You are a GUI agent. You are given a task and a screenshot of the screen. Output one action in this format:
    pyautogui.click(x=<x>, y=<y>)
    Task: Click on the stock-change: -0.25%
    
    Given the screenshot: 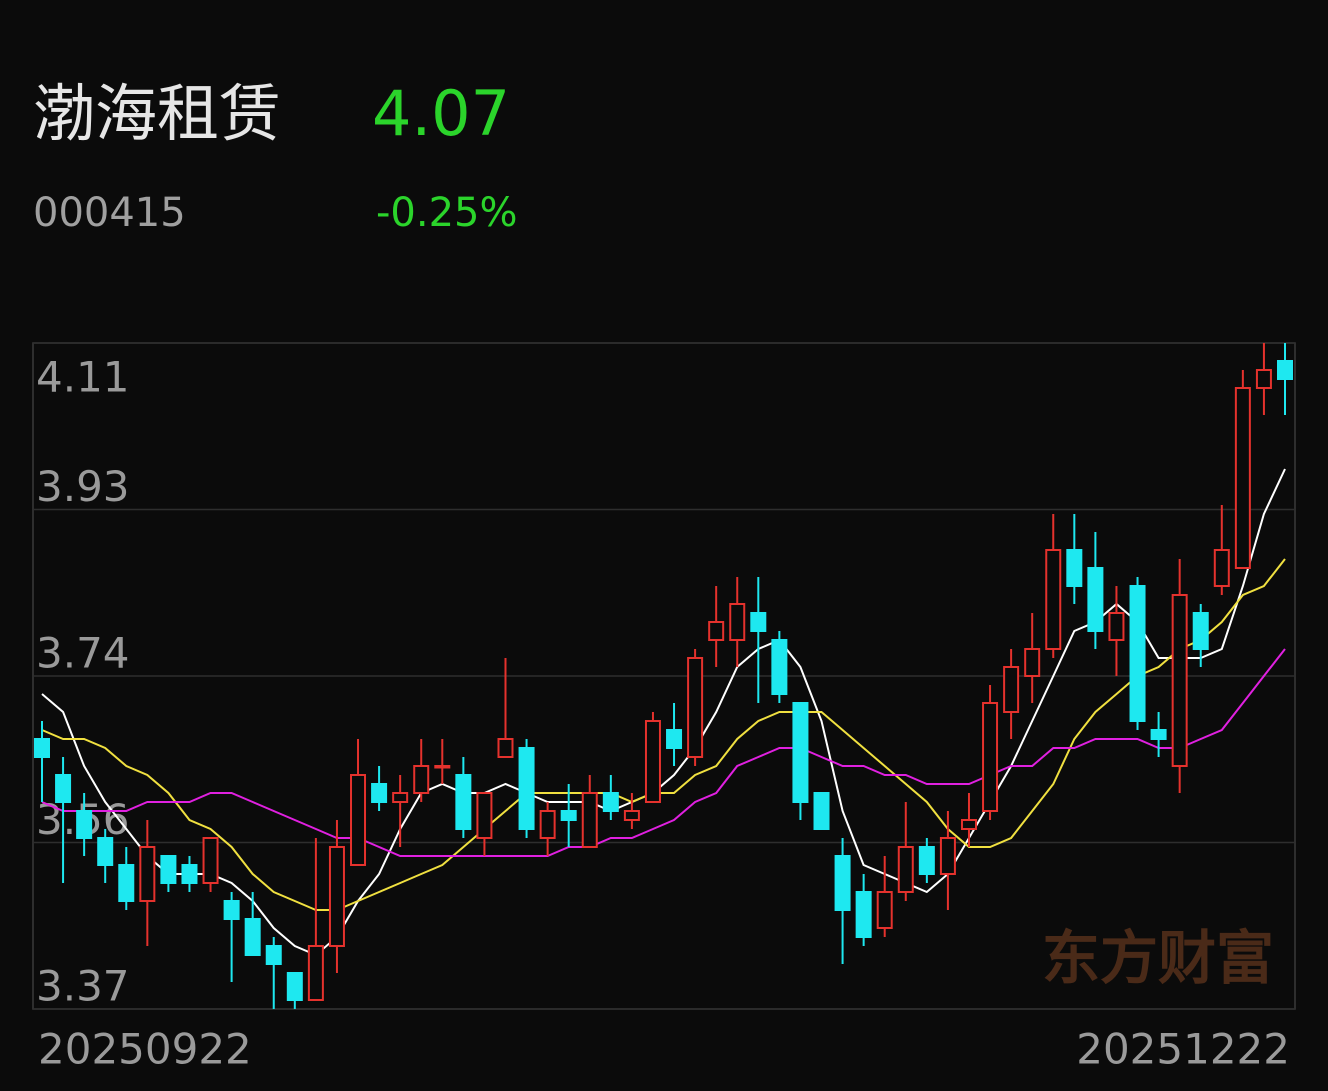 What is the action you would take?
    pyautogui.click(x=447, y=213)
    